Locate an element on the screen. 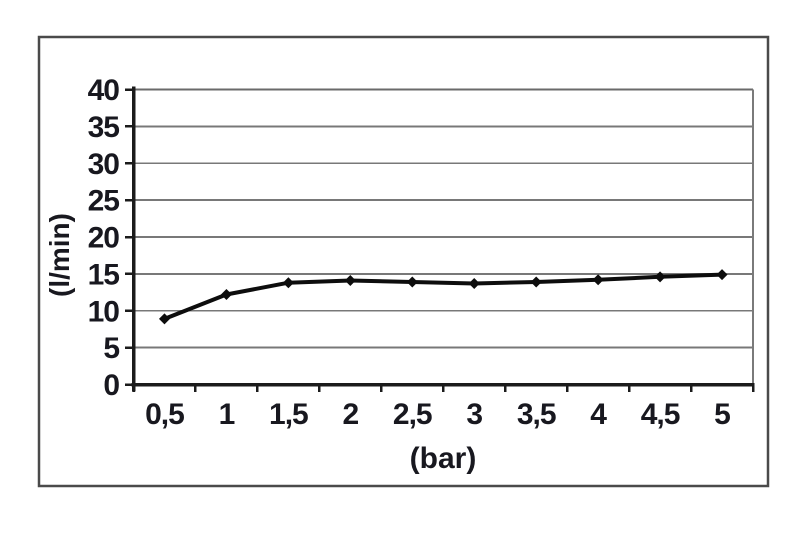 The width and height of the screenshot is (800, 534). x-tick-label: 2 is located at coordinates (350, 414).